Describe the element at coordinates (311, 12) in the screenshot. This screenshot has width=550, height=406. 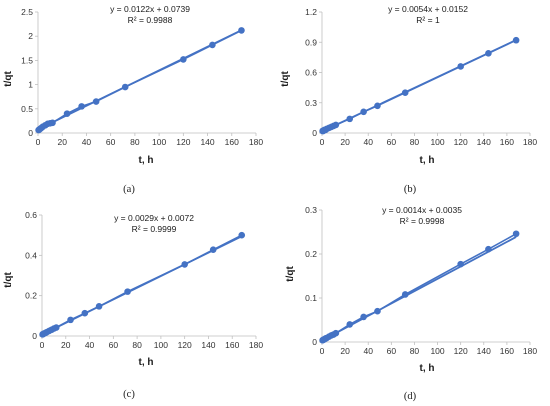
I see `y-tick-label: 1.2` at that location.